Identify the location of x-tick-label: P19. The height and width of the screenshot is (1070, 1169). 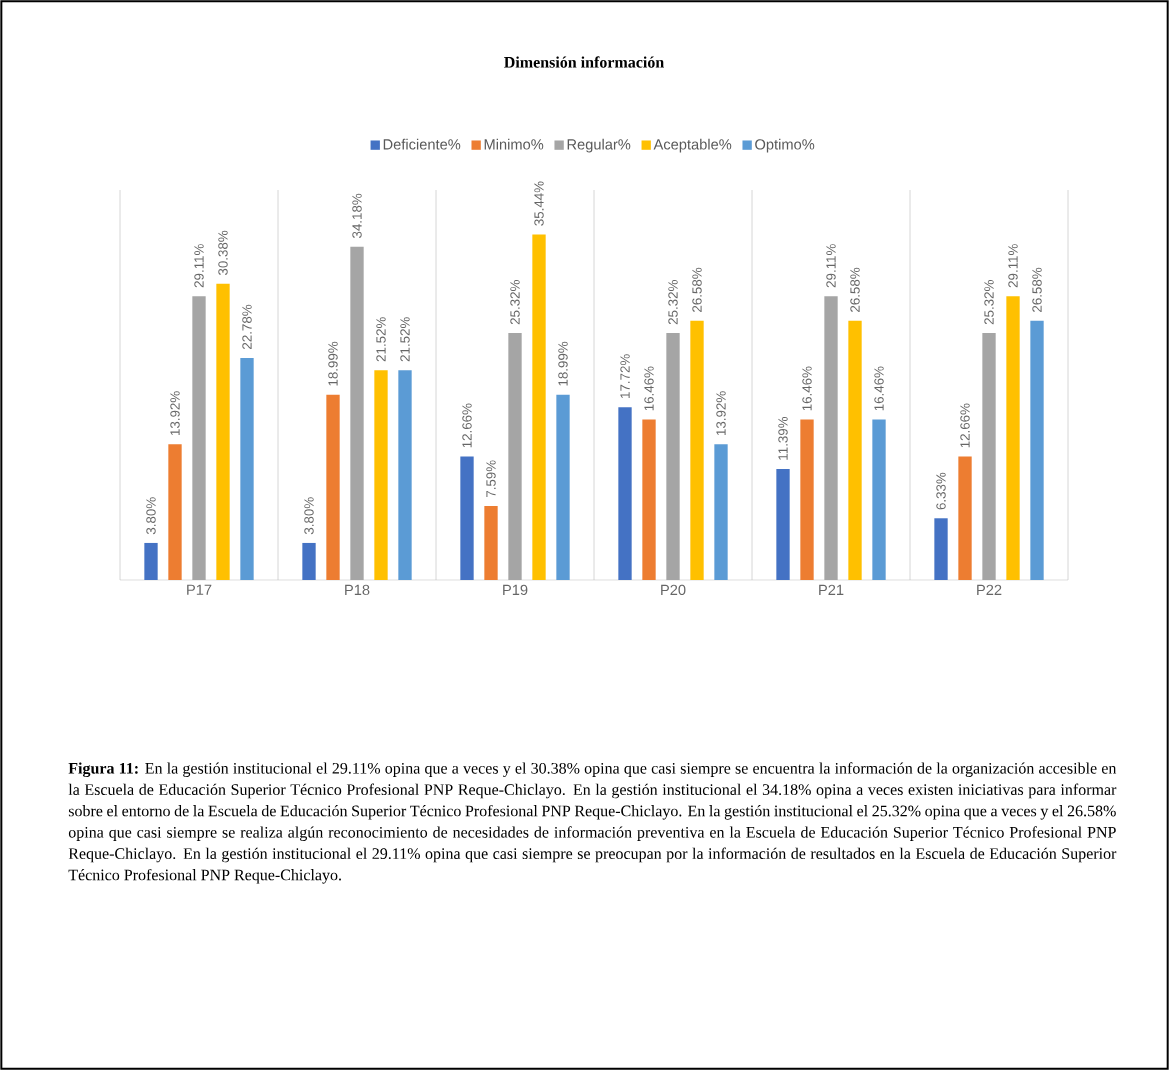
(515, 590).